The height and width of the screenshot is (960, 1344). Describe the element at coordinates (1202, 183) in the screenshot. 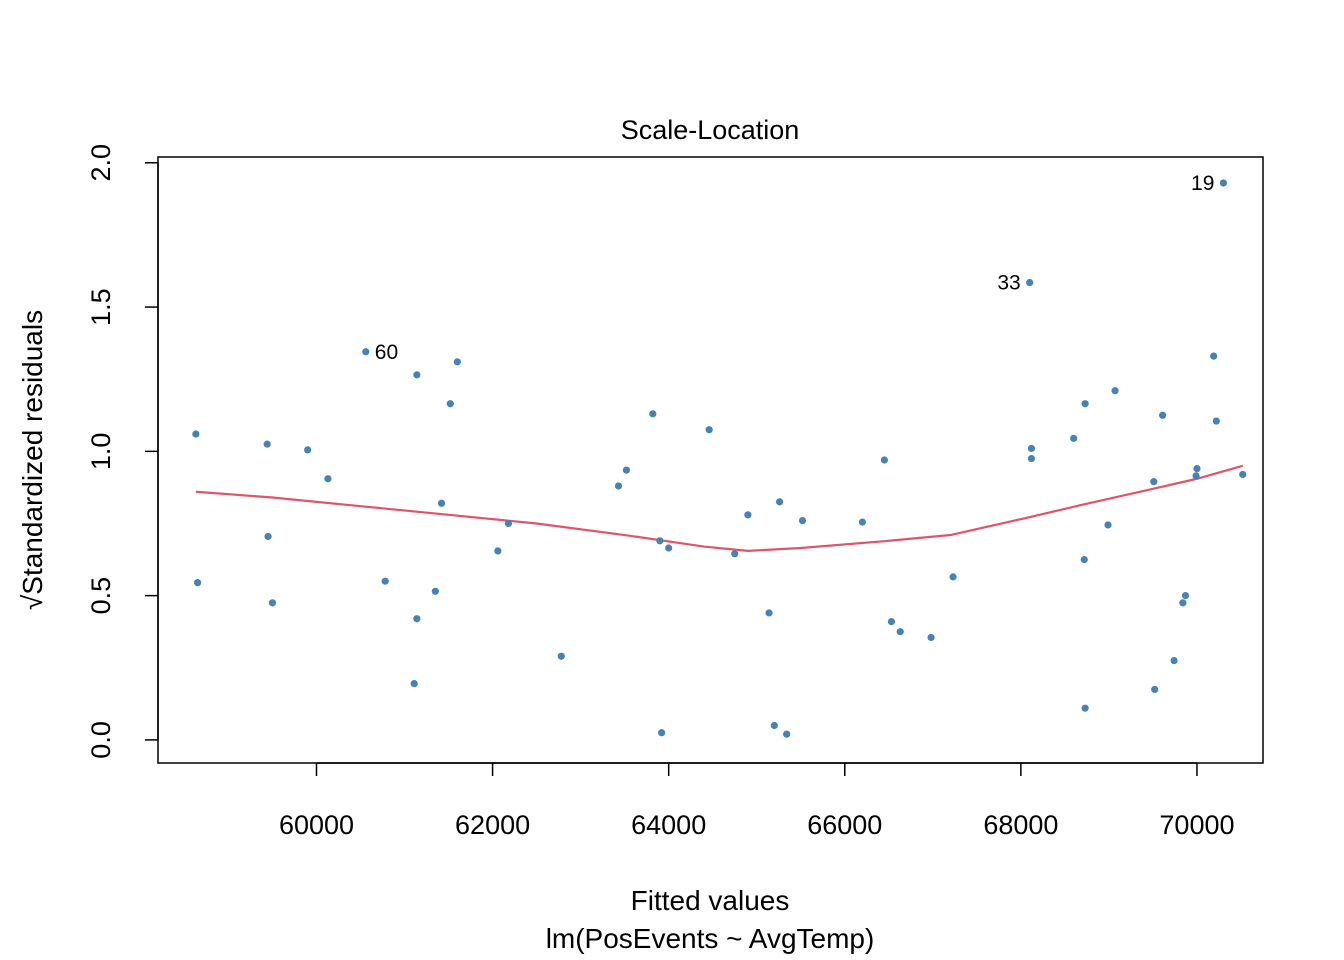

I see `point-label: 19` at that location.